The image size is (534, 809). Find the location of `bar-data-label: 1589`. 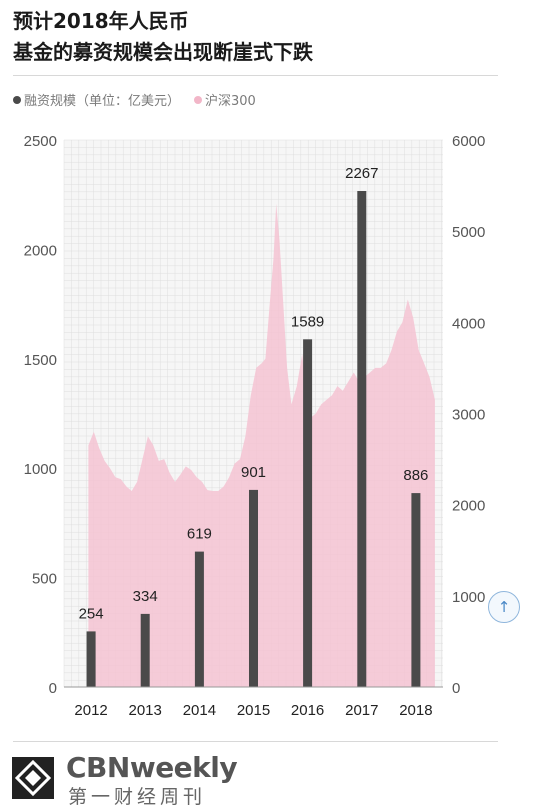

bar-data-label: 1589 is located at coordinates (307, 321).